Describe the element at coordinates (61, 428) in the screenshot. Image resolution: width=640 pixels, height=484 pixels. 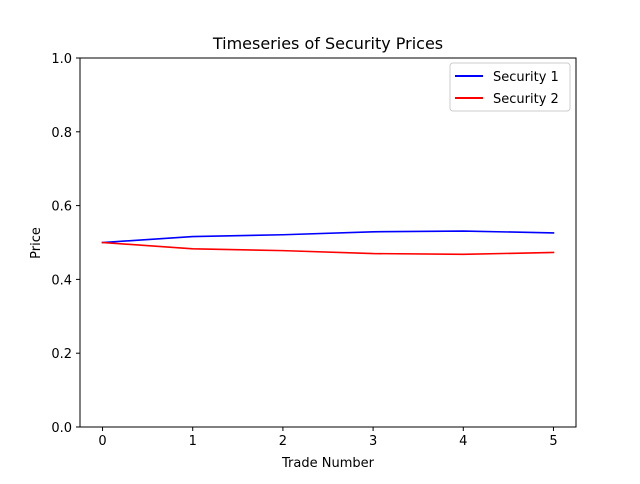
I see `y-tick-label: 0.0` at that location.